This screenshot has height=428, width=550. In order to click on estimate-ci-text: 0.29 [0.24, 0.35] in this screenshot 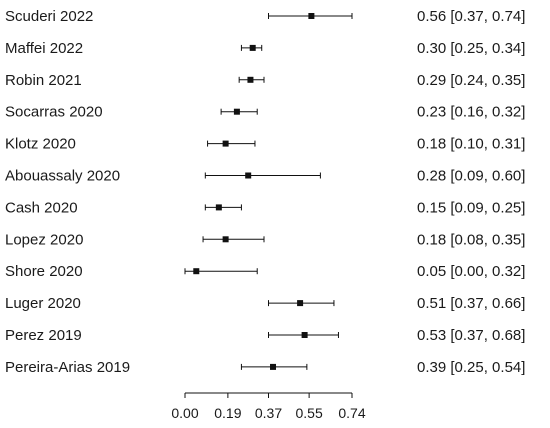, I will do `click(471, 80)`.